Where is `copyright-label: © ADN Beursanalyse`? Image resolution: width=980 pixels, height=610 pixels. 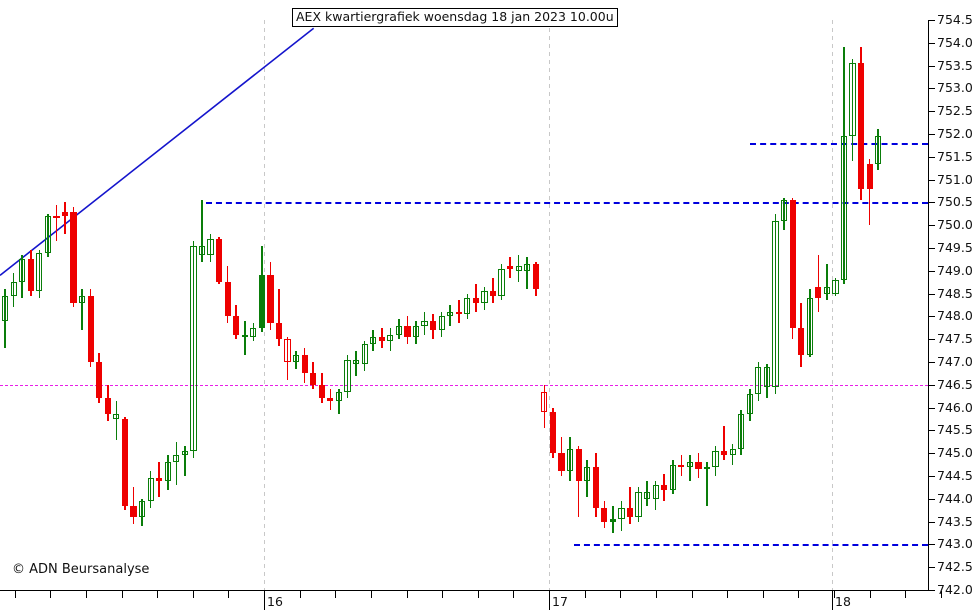
copyright-label: © ADN Beursanalyse is located at coordinates (81, 569).